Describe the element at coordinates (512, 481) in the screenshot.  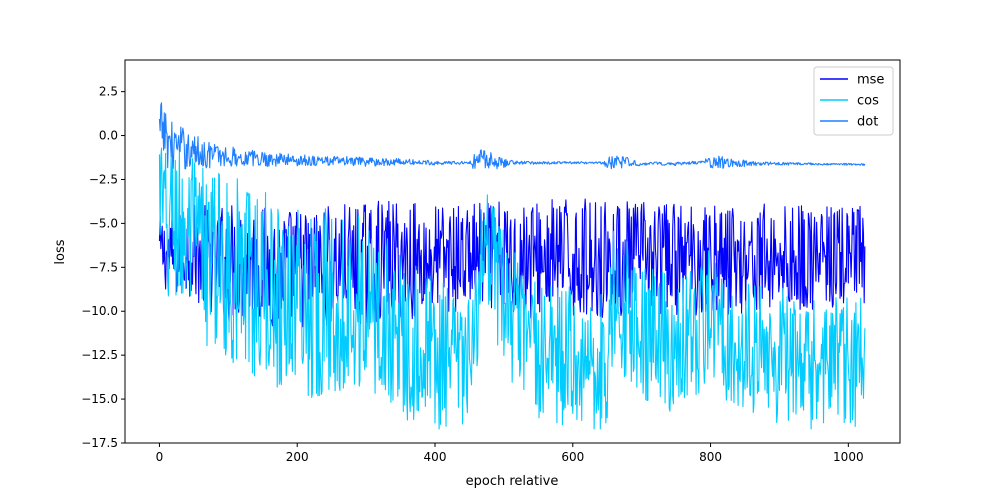
I see `x-axis-label: epoch relative` at that location.